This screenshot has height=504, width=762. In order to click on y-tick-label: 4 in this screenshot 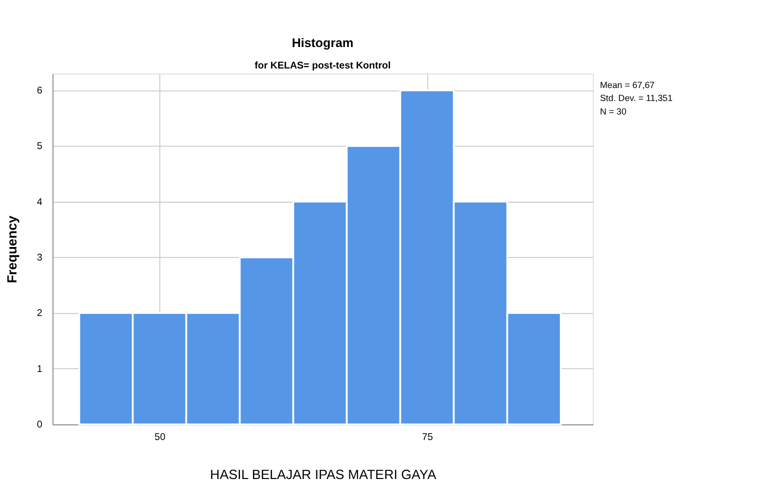, I will do `click(39, 202)`.